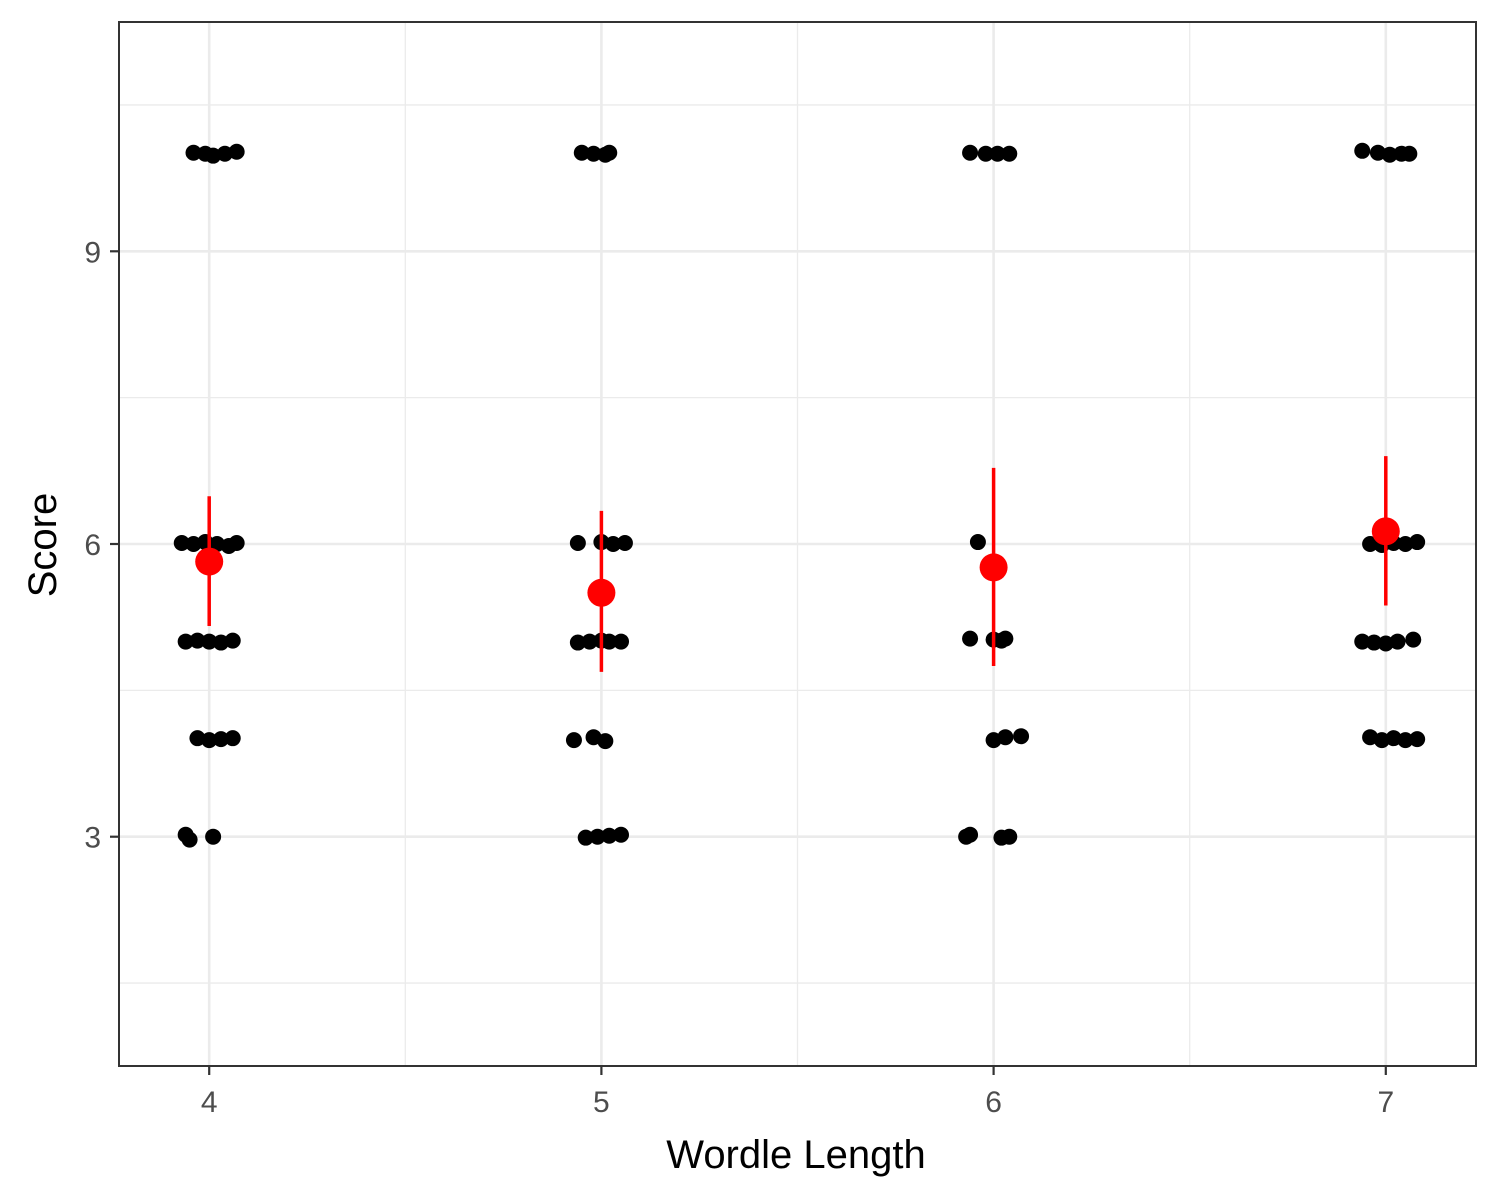  What do you see at coordinates (92, 545) in the screenshot?
I see `y-tick-label: 6` at bounding box center [92, 545].